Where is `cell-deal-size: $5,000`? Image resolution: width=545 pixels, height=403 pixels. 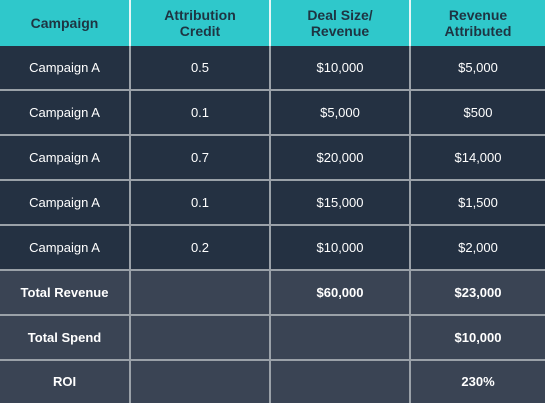
cell-deal-size: $5,000 is located at coordinates (341, 112).